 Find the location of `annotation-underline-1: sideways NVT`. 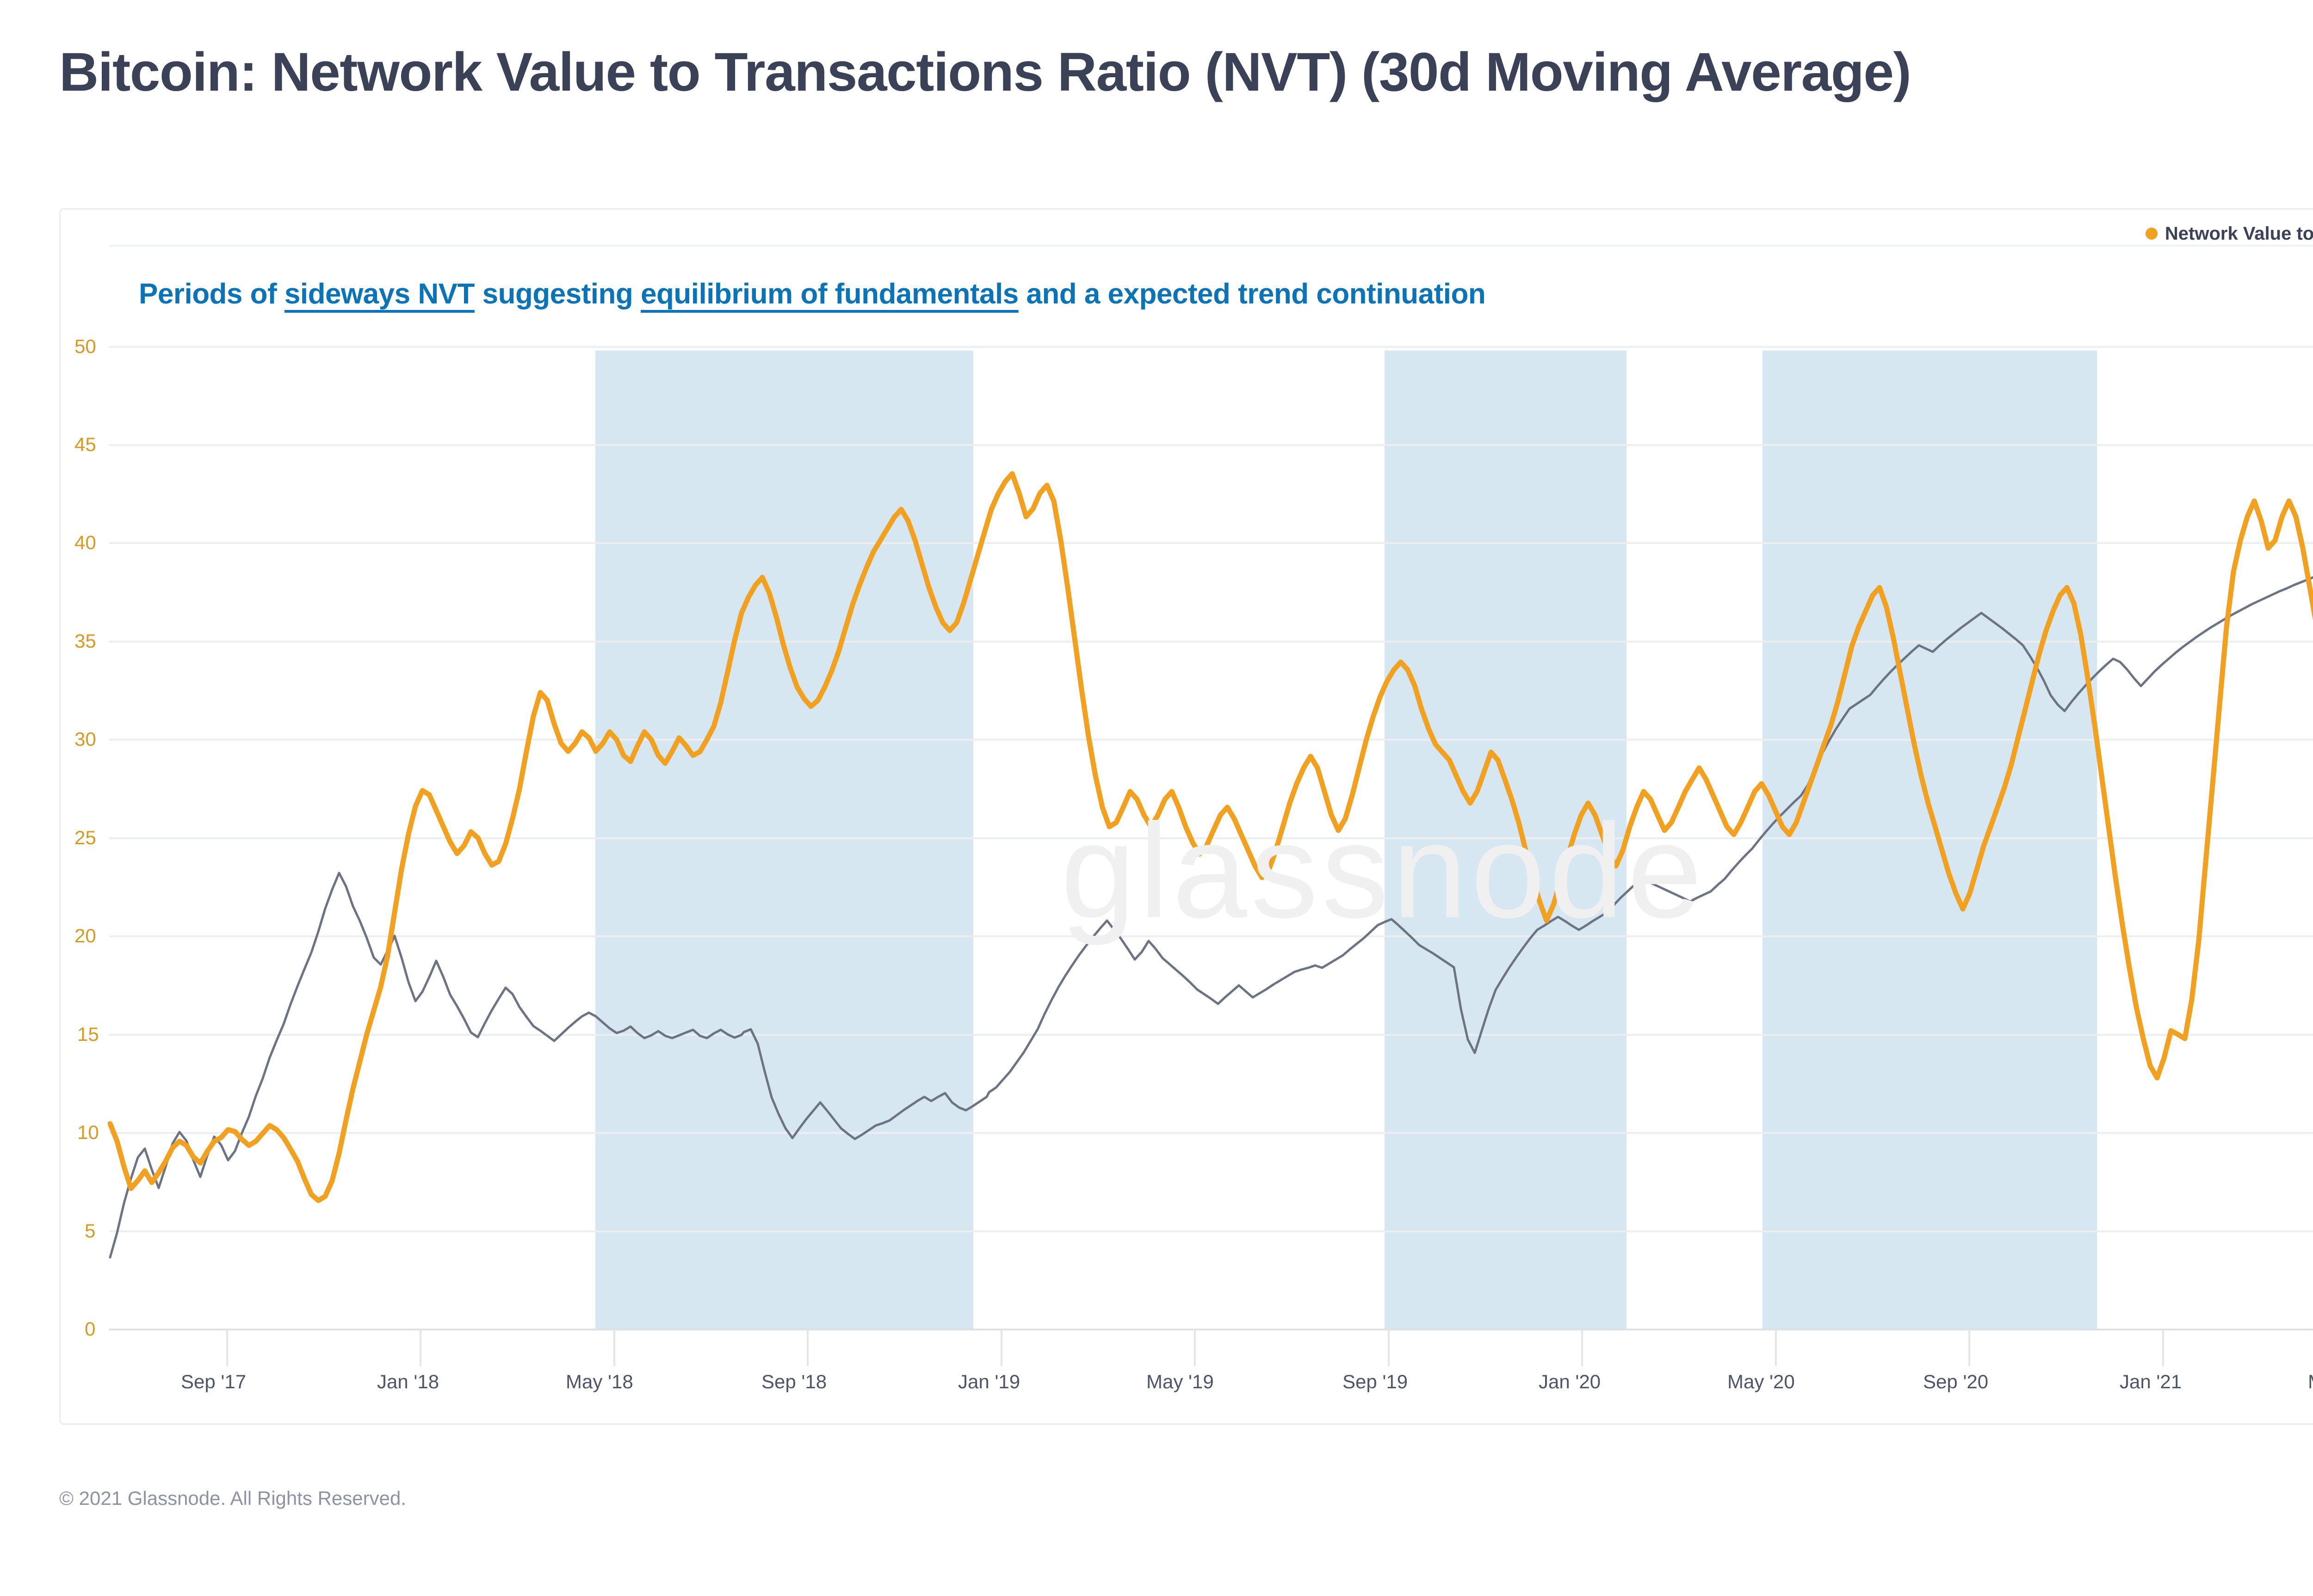

annotation-underline-1: sideways NVT is located at coordinates (379, 294).